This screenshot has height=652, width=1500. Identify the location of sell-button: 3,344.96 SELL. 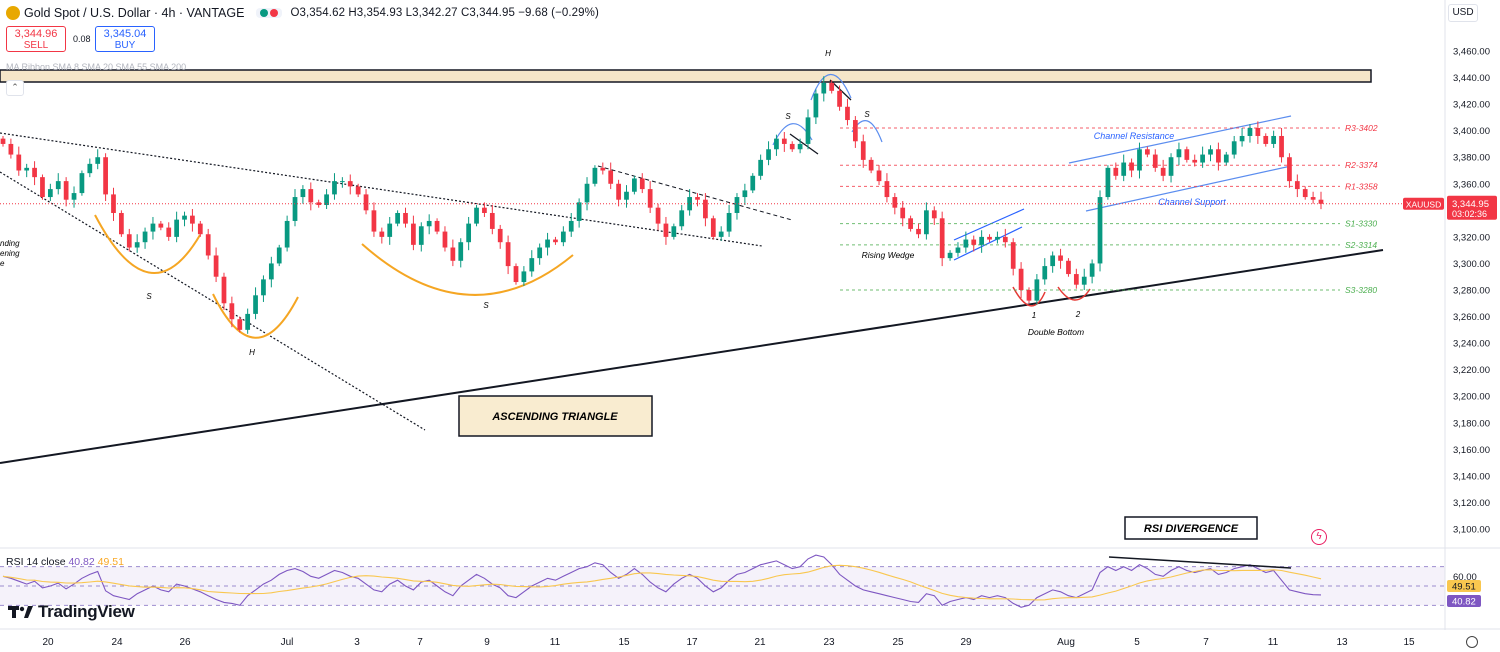
(36, 39).